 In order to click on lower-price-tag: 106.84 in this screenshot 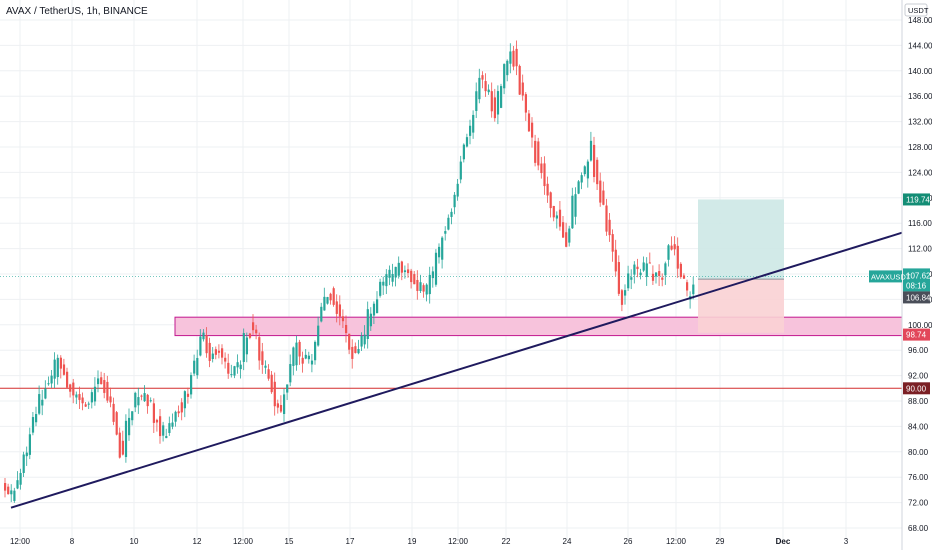, I will do `click(918, 297)`.